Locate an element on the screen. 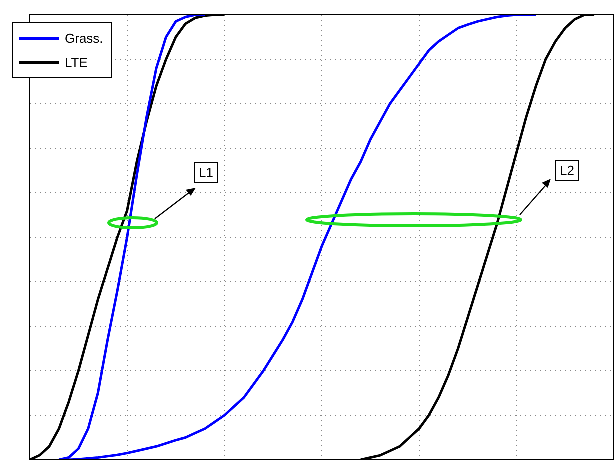  annotation: L1 is located at coordinates (206, 172).